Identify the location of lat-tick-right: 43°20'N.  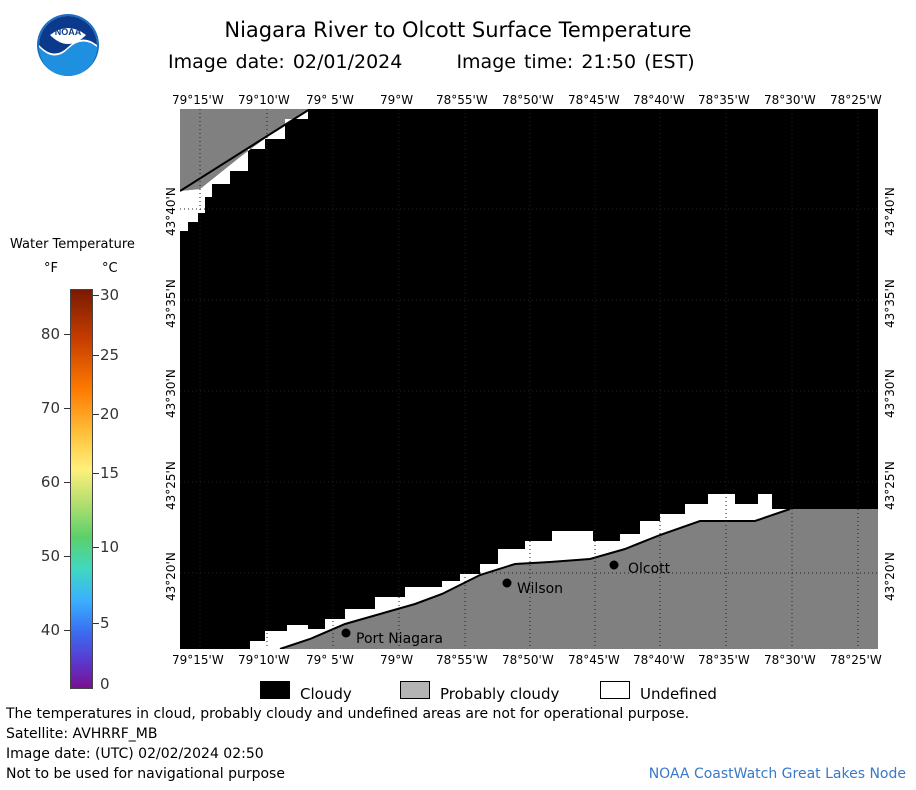
(890, 576).